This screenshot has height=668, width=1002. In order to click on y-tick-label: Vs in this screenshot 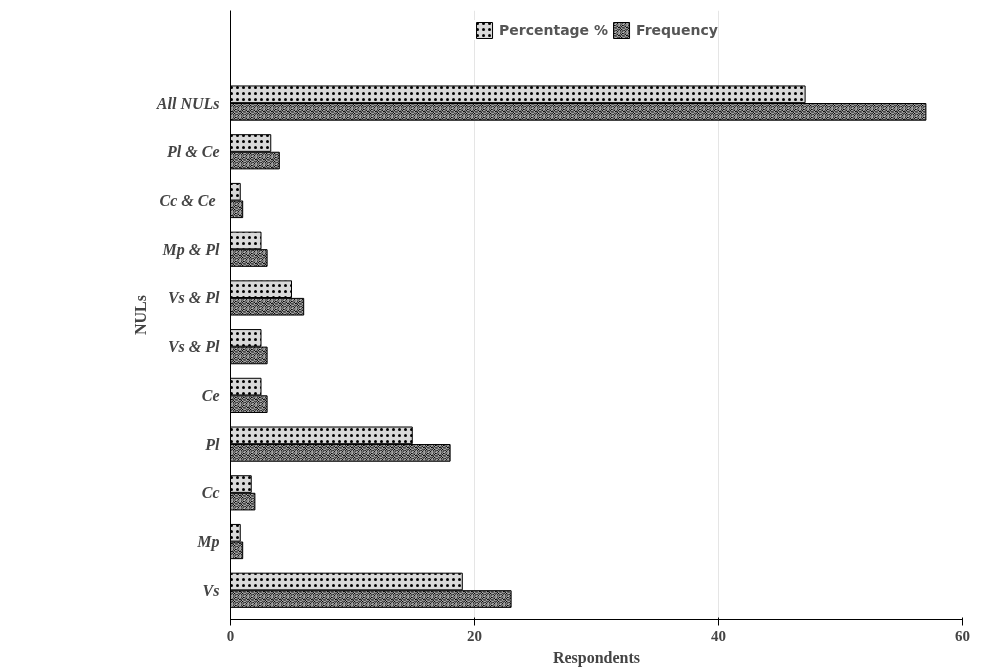, I will do `click(211, 590)`.